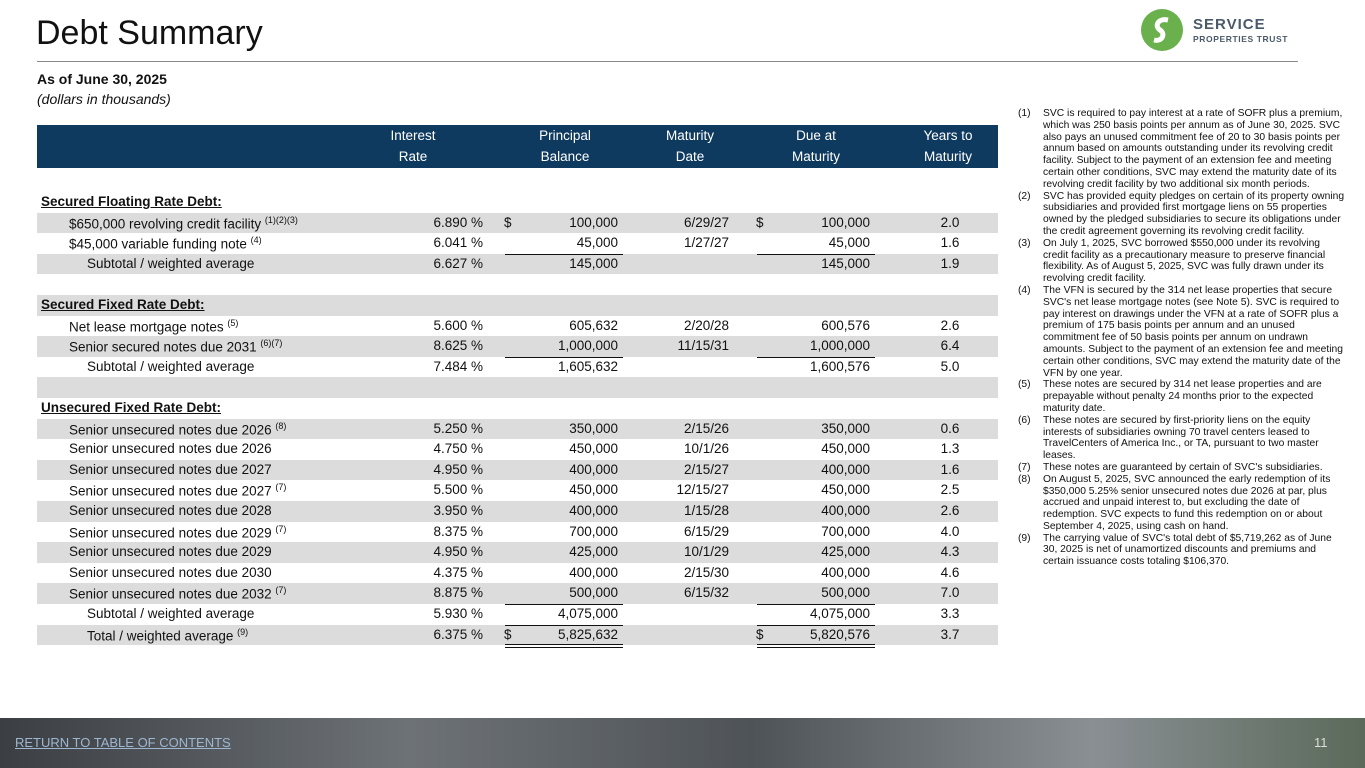 Image resolution: width=1365 pixels, height=768 pixels. I want to click on maturity-date: 2/15/27, so click(706, 469).